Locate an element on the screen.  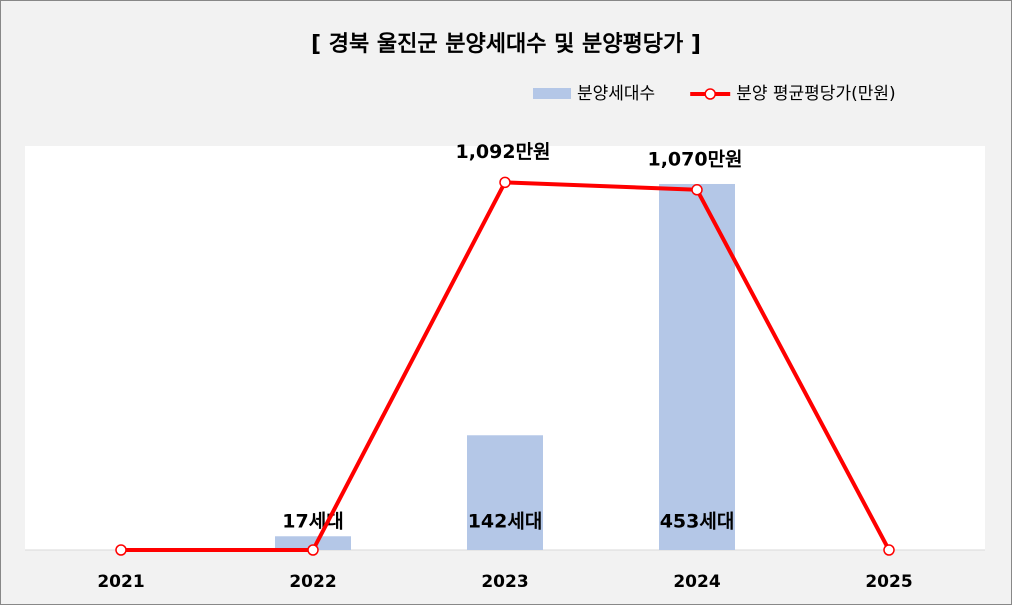
legend-label: 분양세대수 is located at coordinates (616, 94).